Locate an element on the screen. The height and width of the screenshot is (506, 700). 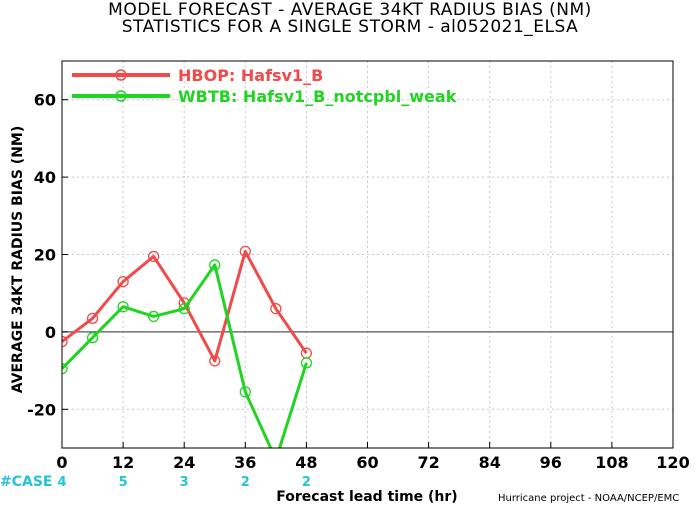
case-count: 4 is located at coordinates (61, 482).